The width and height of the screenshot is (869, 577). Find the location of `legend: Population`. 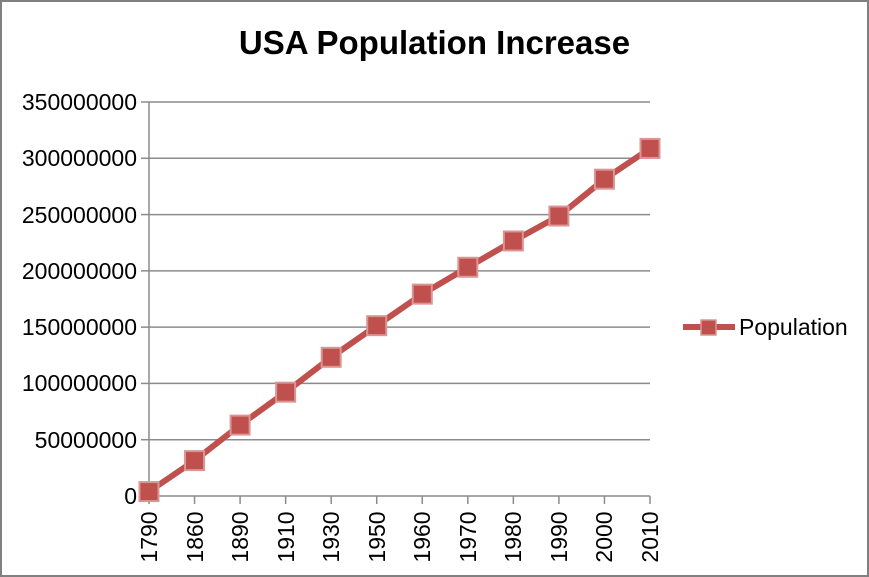

legend: Population is located at coordinates (765, 327).